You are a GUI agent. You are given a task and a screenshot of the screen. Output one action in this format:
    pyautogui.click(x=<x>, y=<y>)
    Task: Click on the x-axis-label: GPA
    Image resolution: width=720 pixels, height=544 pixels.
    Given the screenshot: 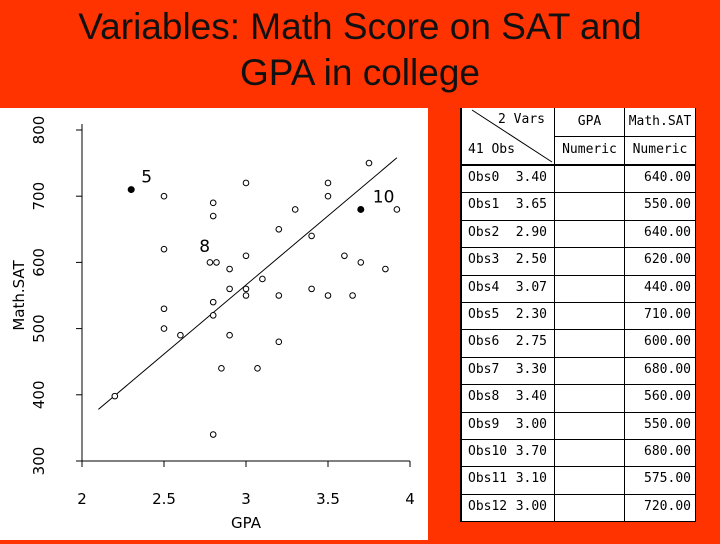 What is the action you would take?
    pyautogui.click(x=246, y=523)
    